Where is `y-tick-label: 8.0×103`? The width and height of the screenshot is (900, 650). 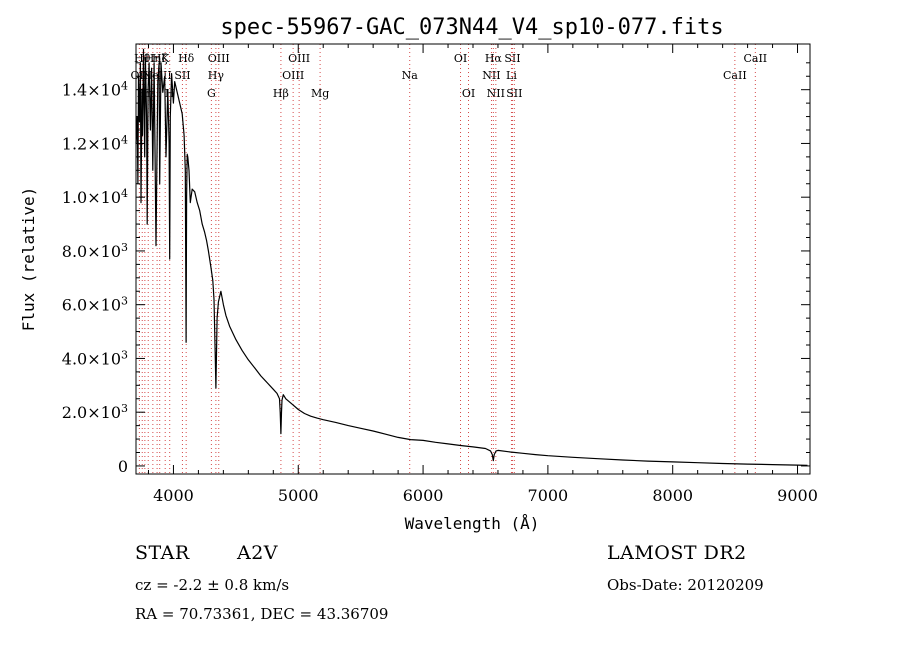
y-tick-label: 8.0×103 is located at coordinates (95, 251).